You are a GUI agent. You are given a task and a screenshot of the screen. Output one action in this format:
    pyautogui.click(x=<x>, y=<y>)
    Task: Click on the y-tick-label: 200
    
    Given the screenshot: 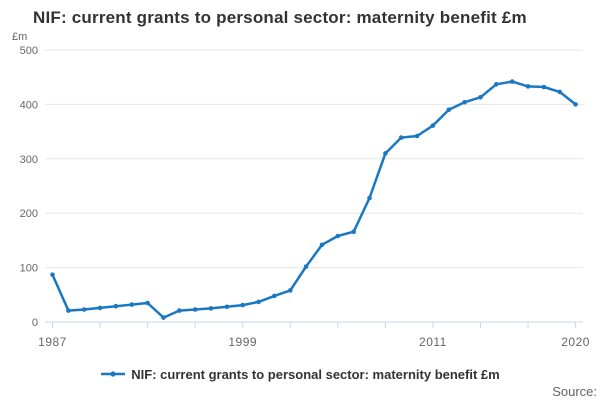 What is the action you would take?
    pyautogui.click(x=29, y=214)
    